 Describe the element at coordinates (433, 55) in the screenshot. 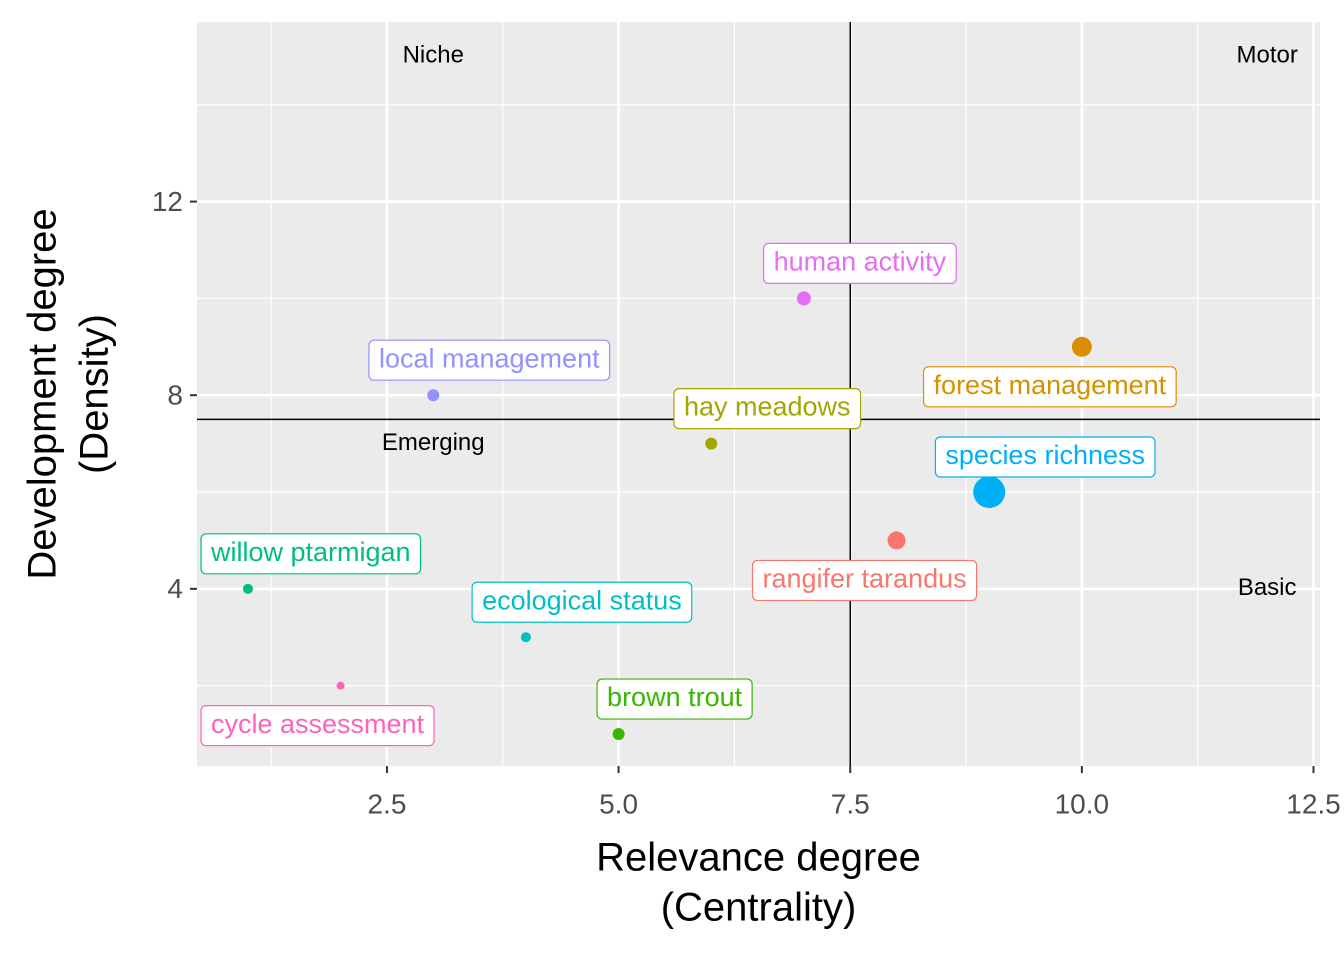

I see `quadrant-label: Niche` at that location.